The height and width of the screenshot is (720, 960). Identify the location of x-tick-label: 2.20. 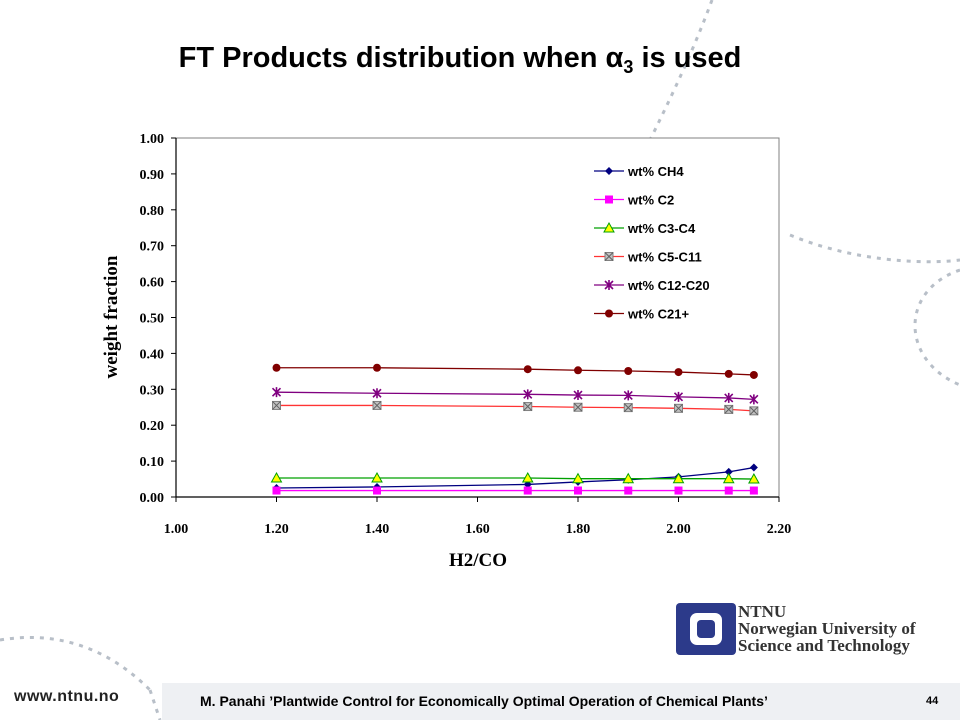
(779, 529).